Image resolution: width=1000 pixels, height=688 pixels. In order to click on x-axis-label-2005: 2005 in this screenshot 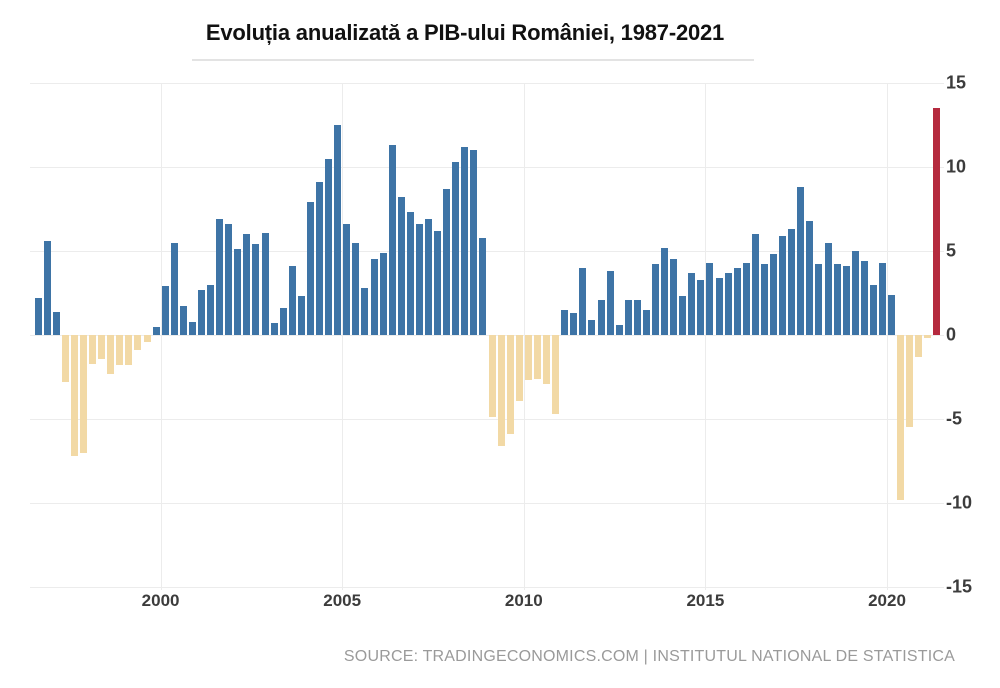, I will do `click(342, 600)`.